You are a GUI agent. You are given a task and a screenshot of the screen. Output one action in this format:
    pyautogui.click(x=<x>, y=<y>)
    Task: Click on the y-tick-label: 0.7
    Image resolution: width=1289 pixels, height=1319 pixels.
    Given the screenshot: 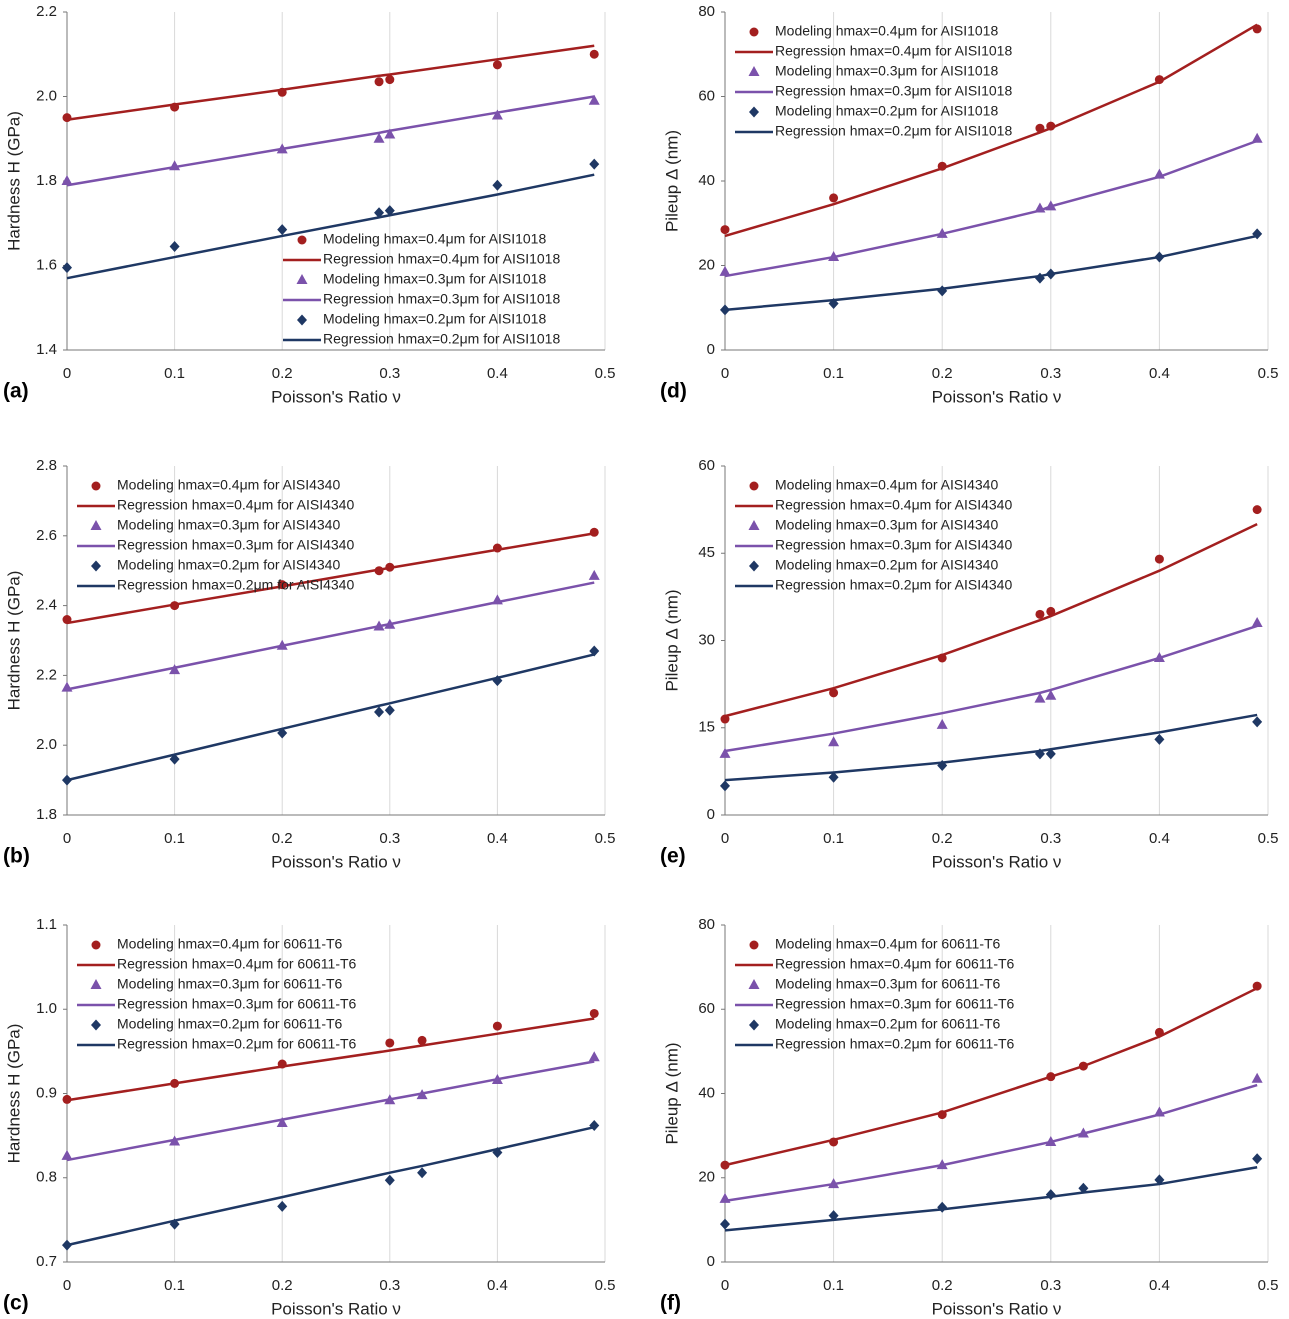 What is the action you would take?
    pyautogui.click(x=46, y=1261)
    